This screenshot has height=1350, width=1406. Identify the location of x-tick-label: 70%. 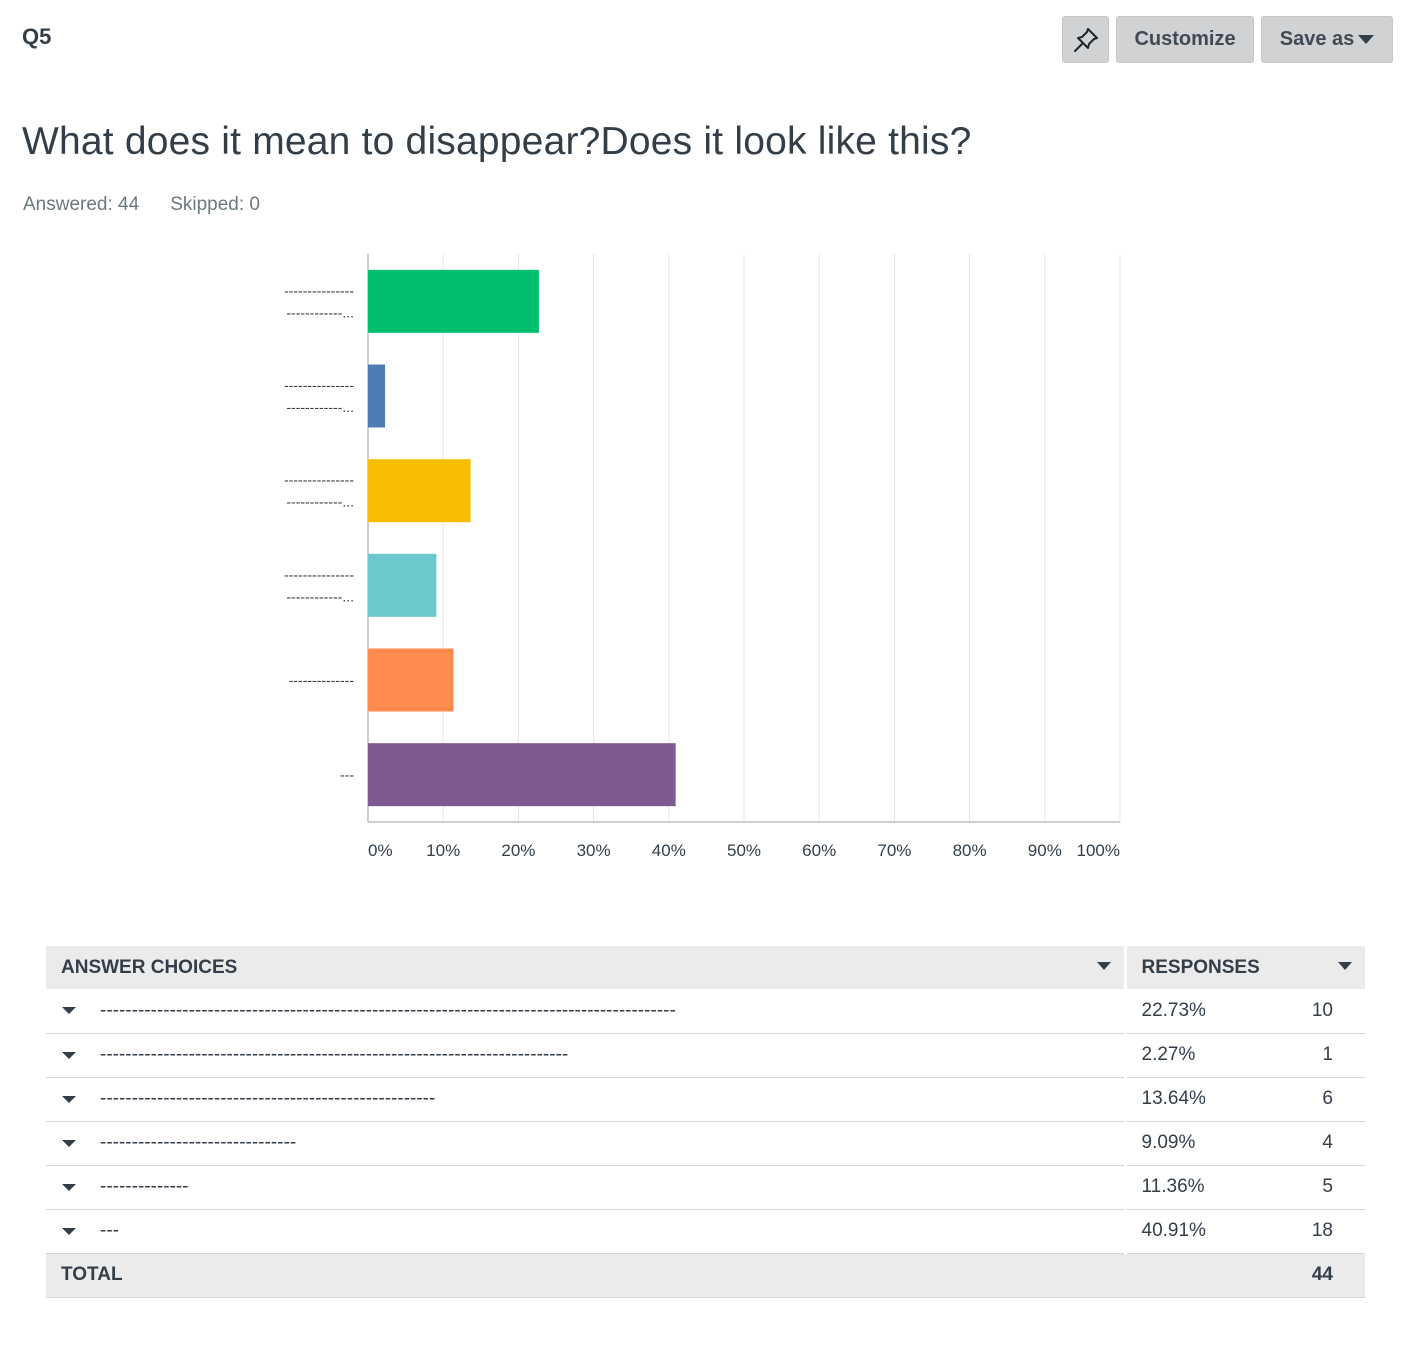
(894, 850).